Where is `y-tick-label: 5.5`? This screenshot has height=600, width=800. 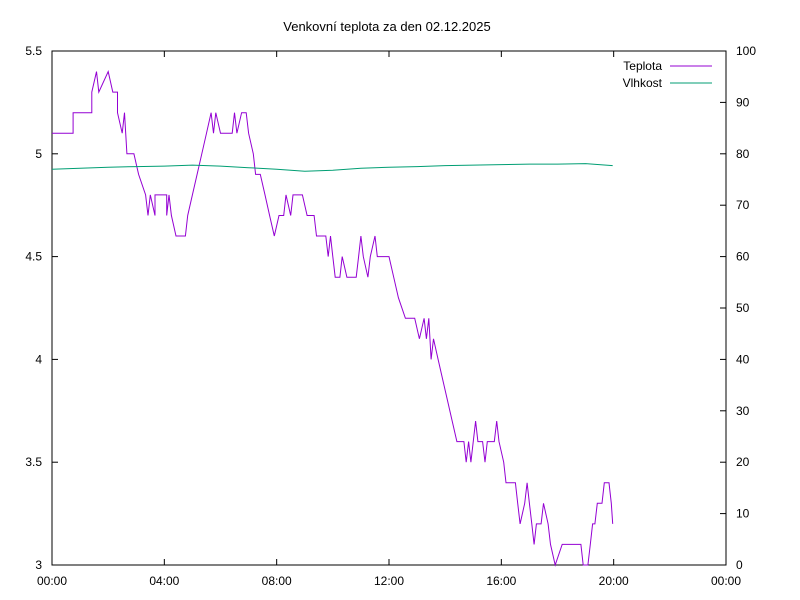 y-tick-label: 5.5 is located at coordinates (33, 51).